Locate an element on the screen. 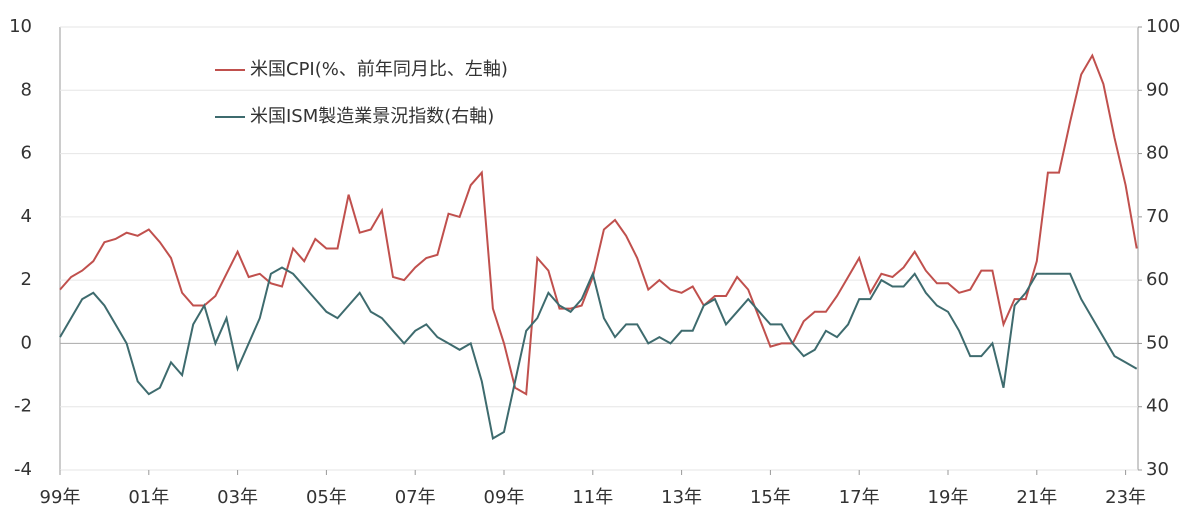 The image size is (1200, 531). y-tick-label: -2 is located at coordinates (23, 406).